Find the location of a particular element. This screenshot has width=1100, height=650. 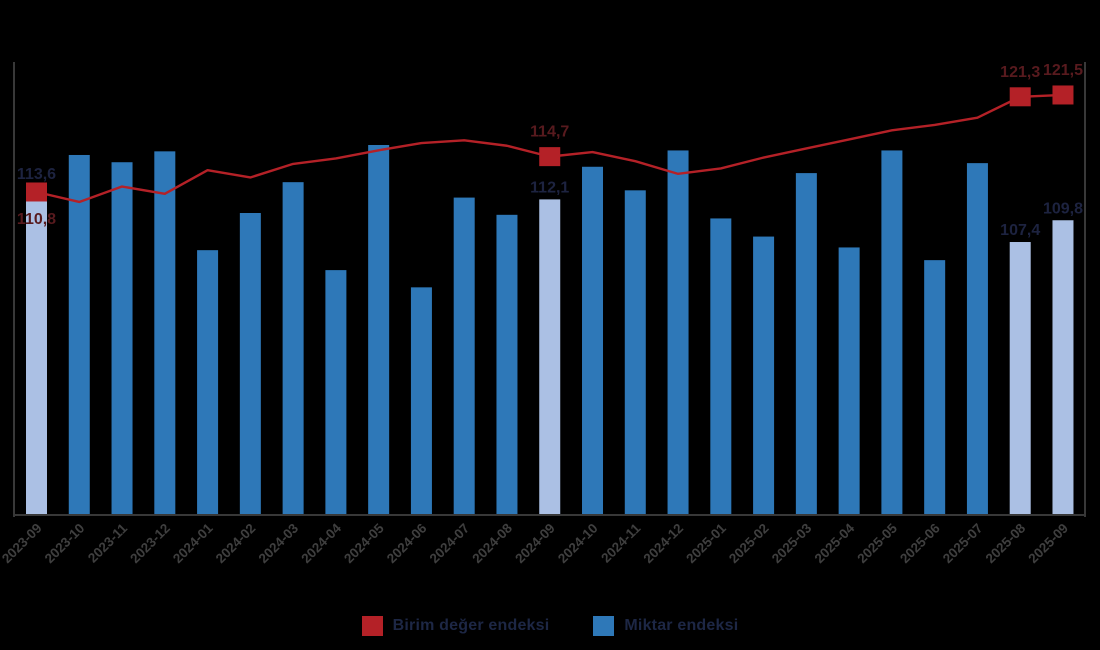

x-tick-2025-02: 2025-02 is located at coordinates (749, 544).